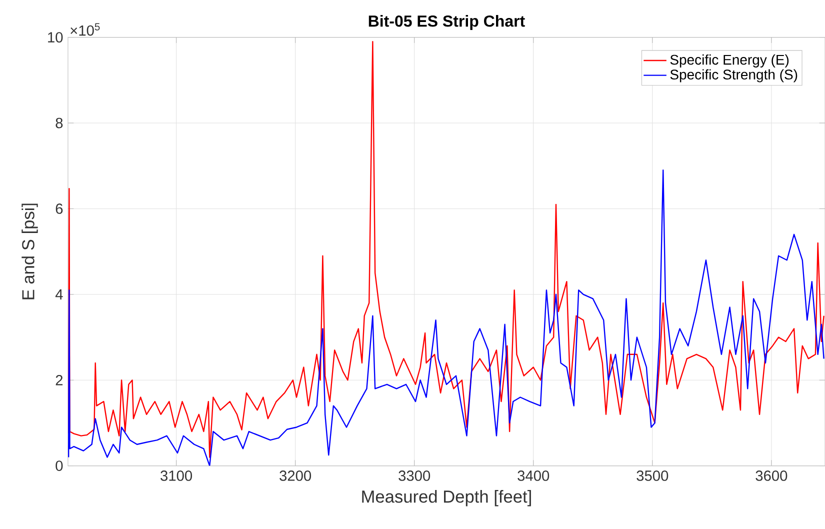 Image resolution: width=825 pixels, height=529 pixels. What do you see at coordinates (534, 475) in the screenshot?
I see `x-tick-label: 3400` at bounding box center [534, 475].